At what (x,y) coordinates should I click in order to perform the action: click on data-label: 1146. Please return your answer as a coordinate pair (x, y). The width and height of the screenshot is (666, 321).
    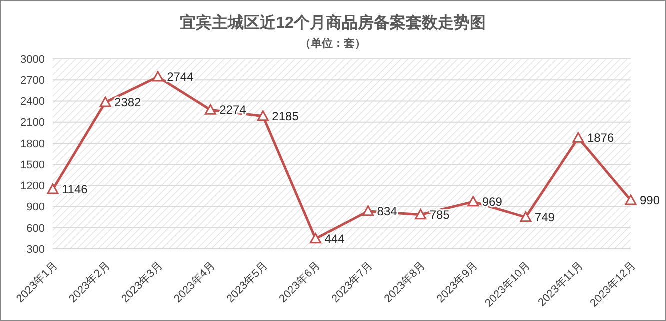
    Looking at the image, I should click on (75, 189).